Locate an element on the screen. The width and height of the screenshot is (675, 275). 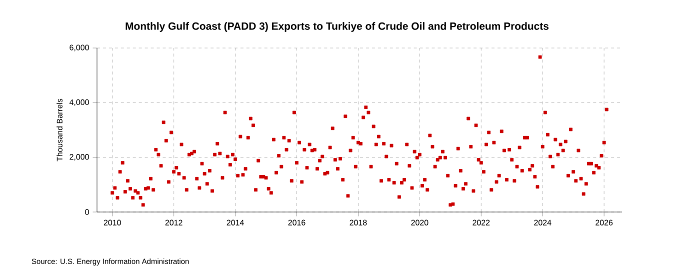
chart-title: Monthly Gulf Coast (PADD 3) Exports to Turkiye of Crude Oil and Petroleum Products is located at coordinates (337, 27).